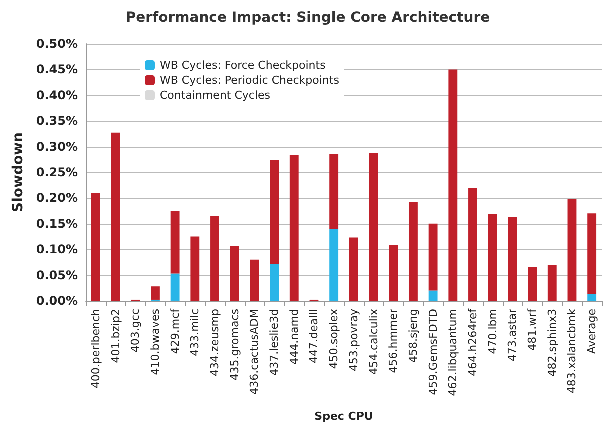  What do you see at coordinates (95, 348) in the screenshot?
I see `x-tick-label: 400.perlbench` at bounding box center [95, 348].